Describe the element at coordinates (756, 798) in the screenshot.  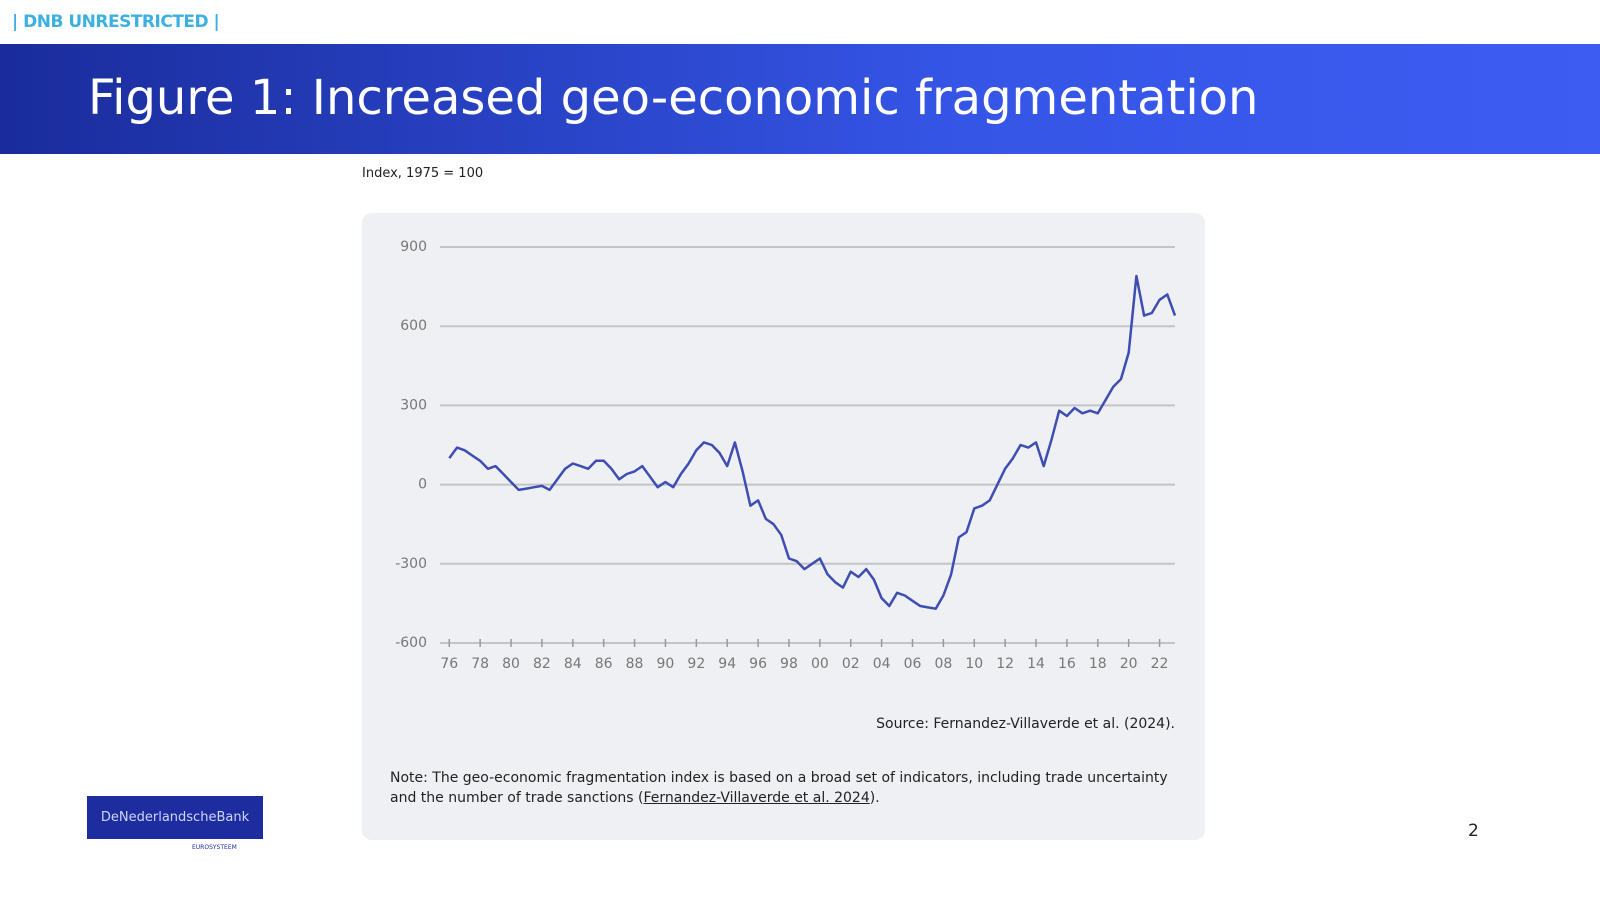
I see `note-link: Fernandez-Villaverde et al. 2024` at that location.